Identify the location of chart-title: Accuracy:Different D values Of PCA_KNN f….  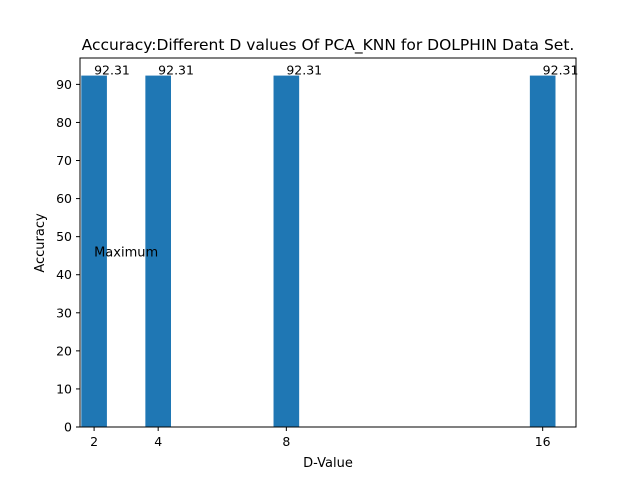
(328, 45).